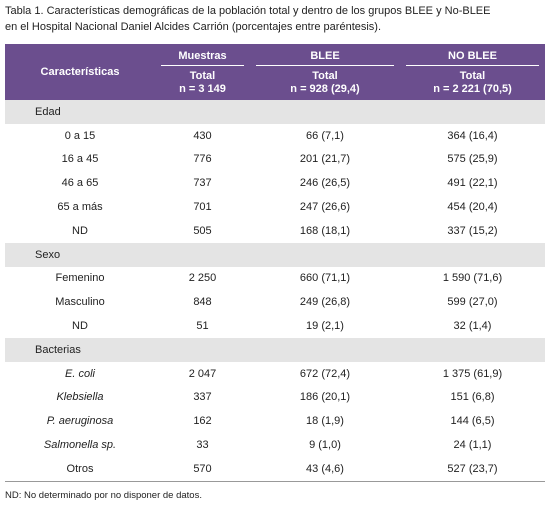 The height and width of the screenshot is (506, 550). Describe the element at coordinates (275, 445) in the screenshot. I see `data-row: Salmonella sp. 33 9 (1,0) 24 (1,1)` at that location.